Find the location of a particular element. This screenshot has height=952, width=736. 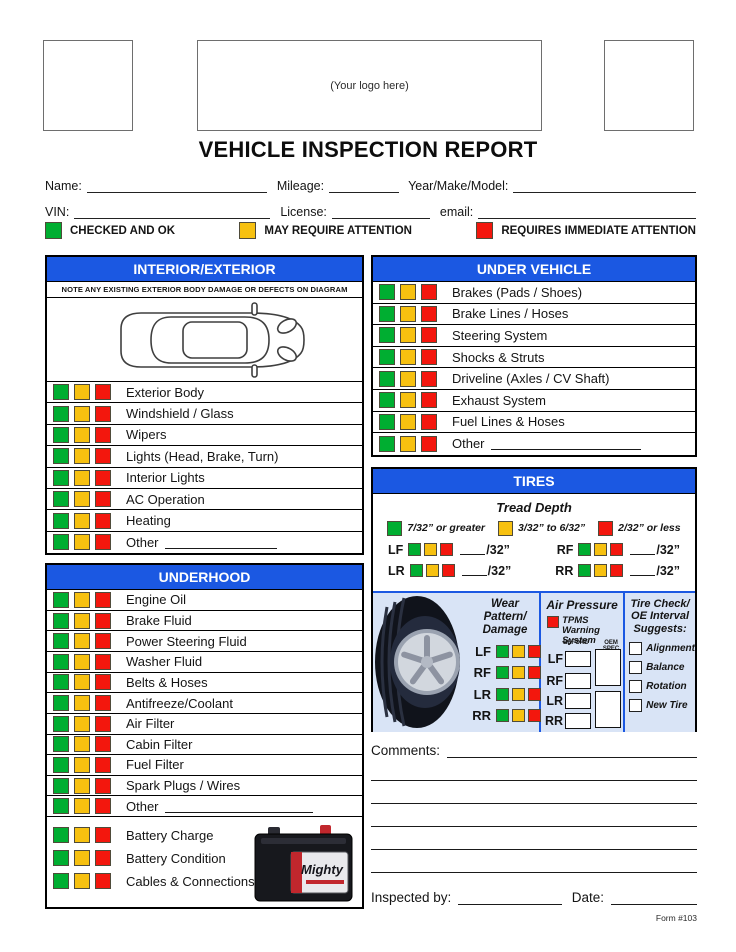

comments-input-line is located at coordinates (572, 751).